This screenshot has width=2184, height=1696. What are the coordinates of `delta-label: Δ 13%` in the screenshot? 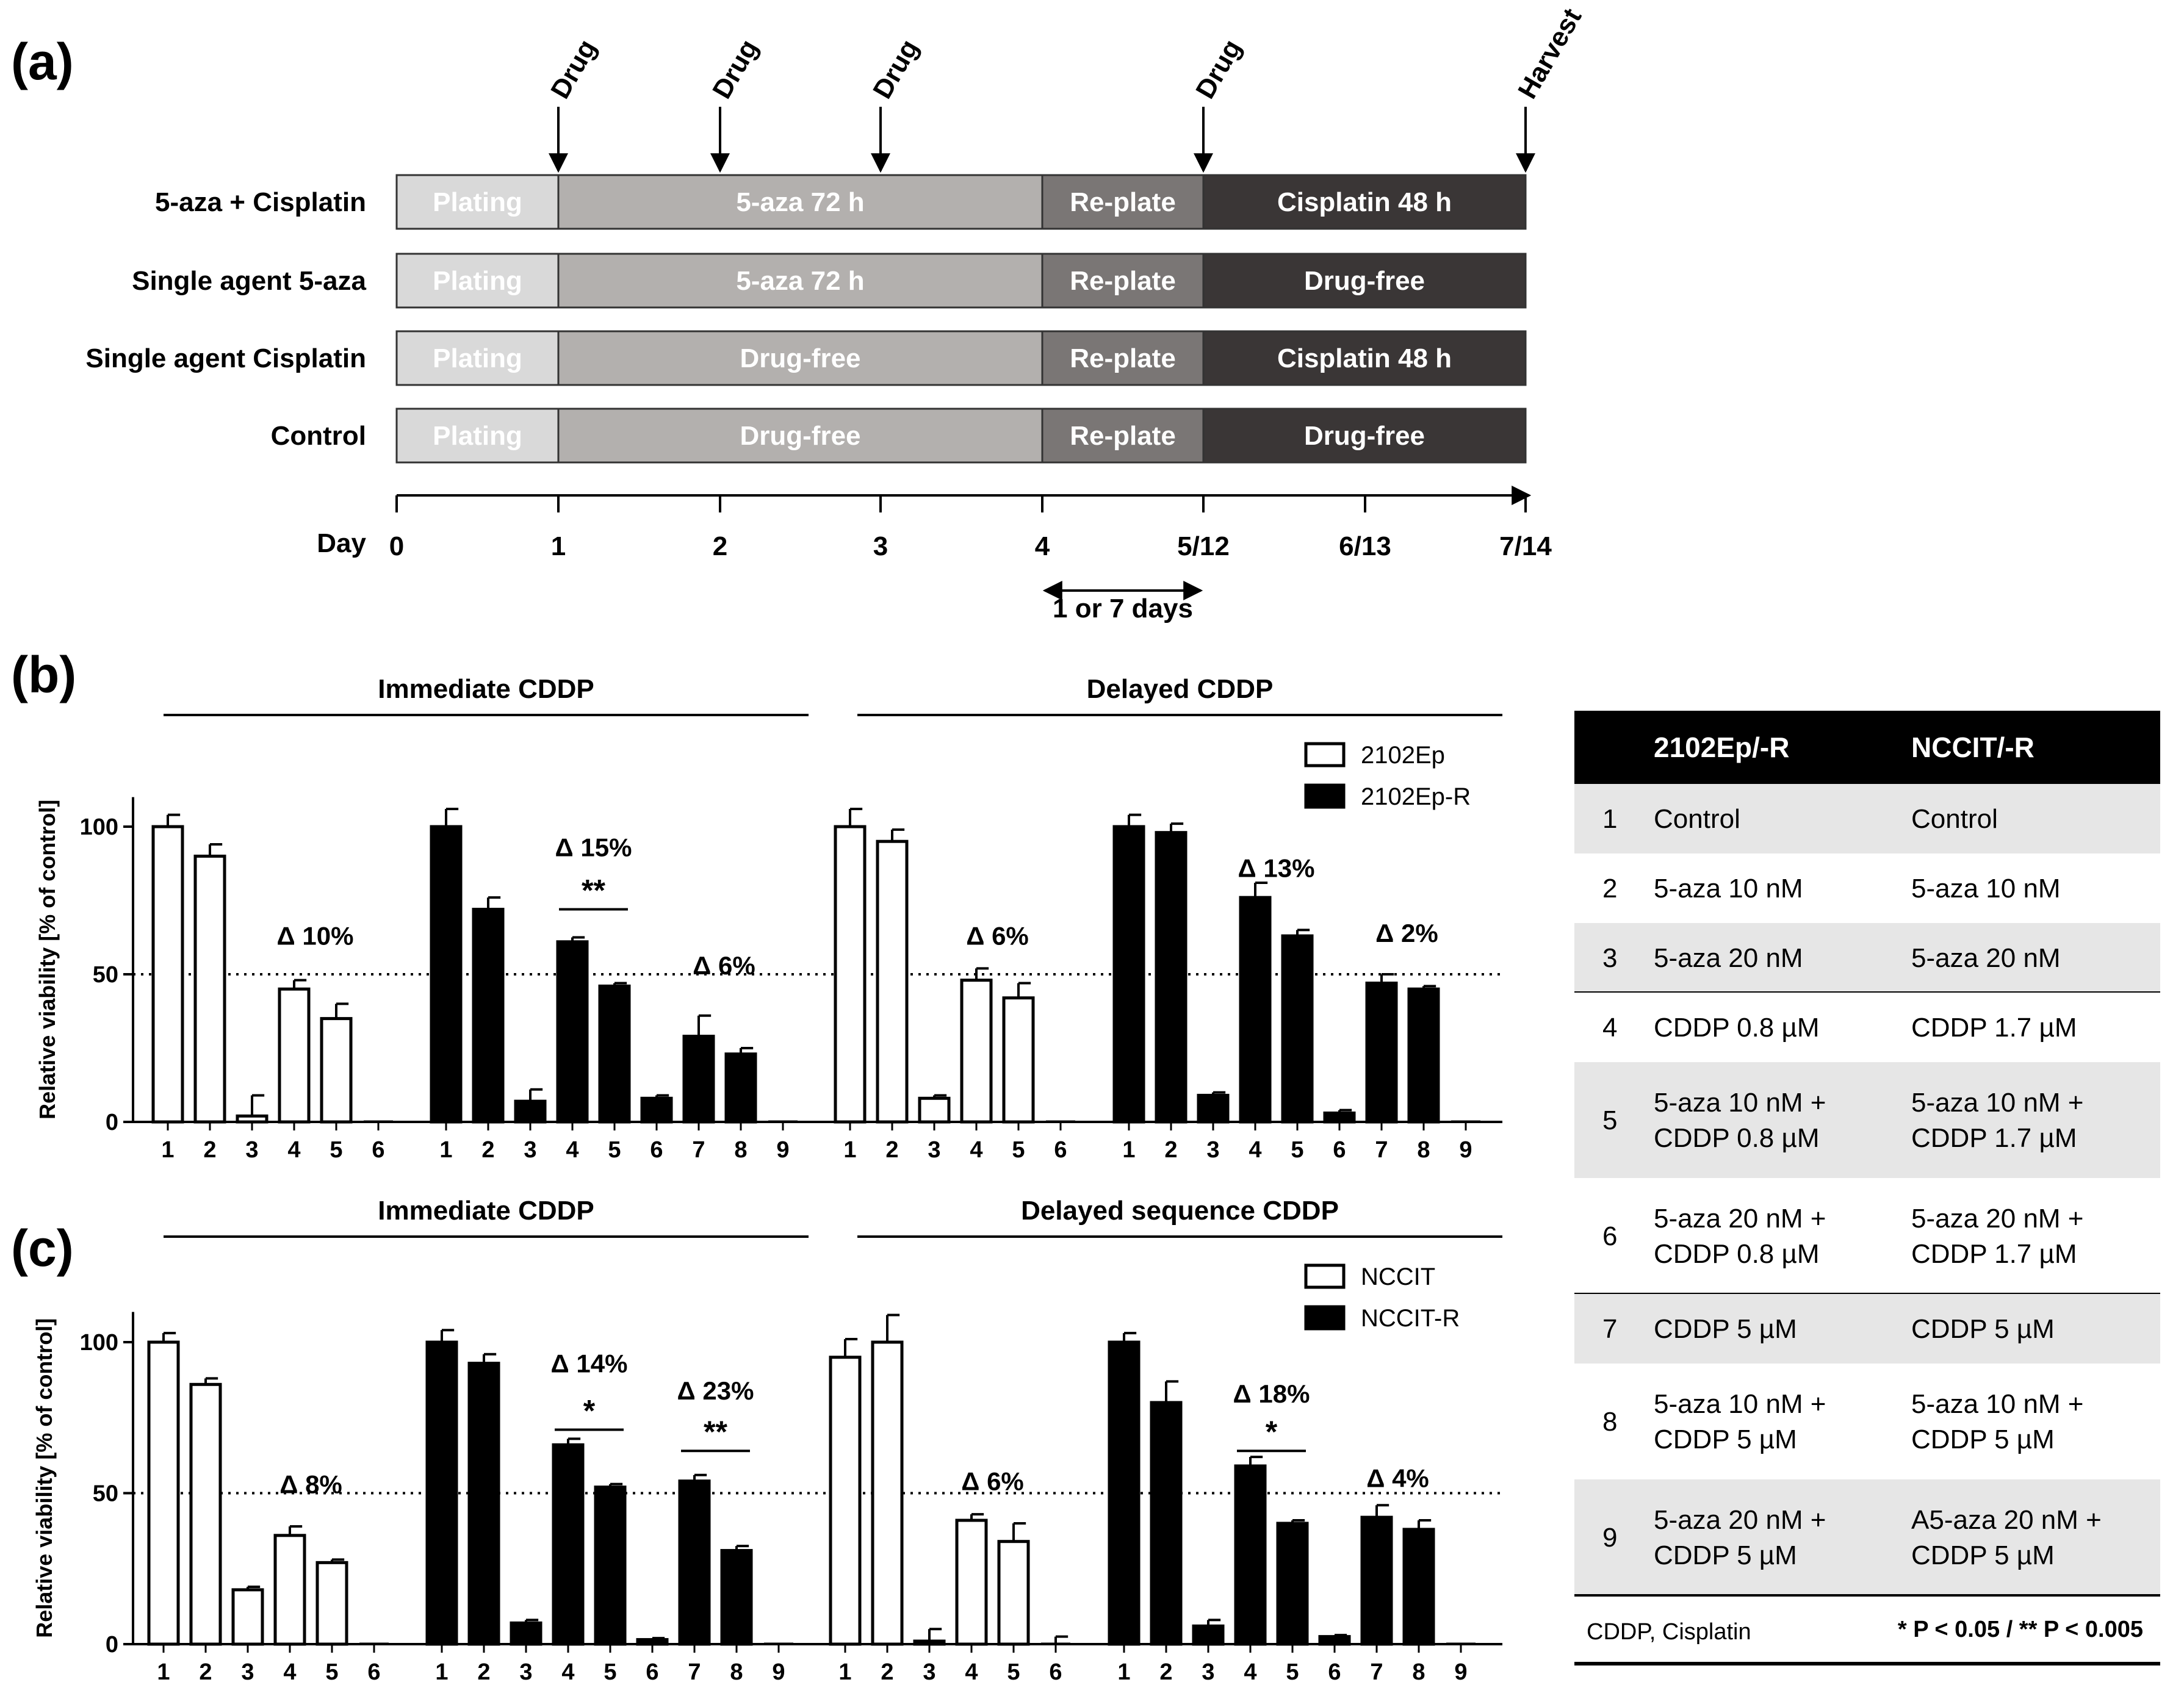 It's located at (1276, 867).